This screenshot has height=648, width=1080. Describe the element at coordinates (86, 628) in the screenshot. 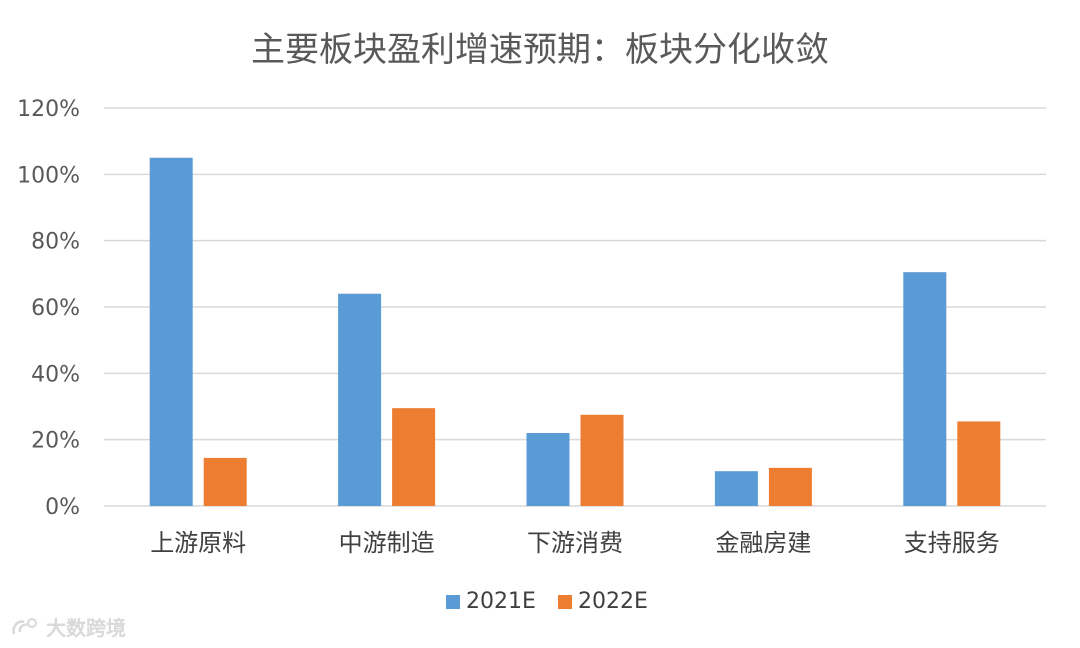

I see `watermark-text: 大数跨境` at that location.